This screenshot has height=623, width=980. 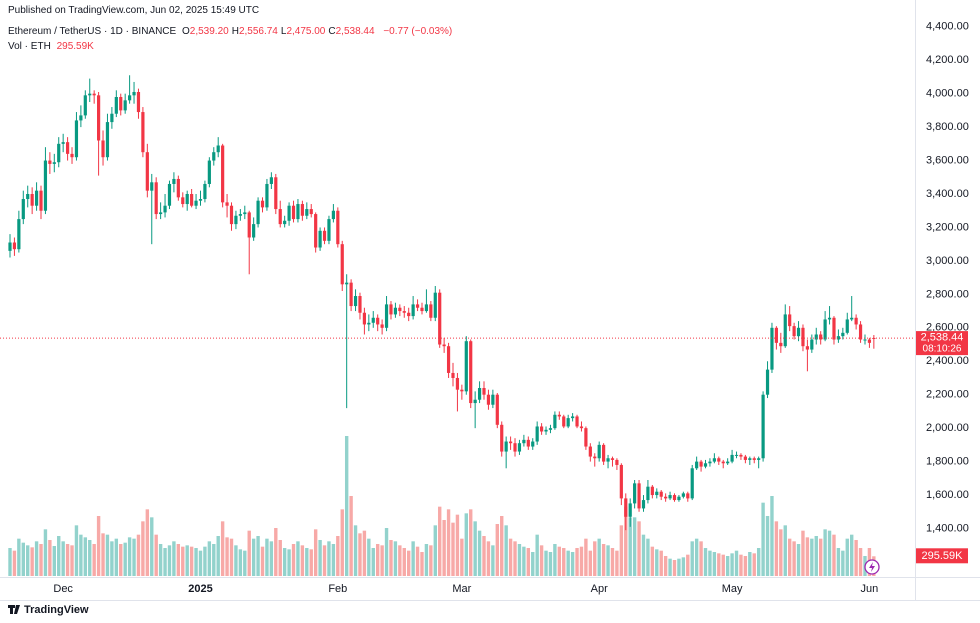 What do you see at coordinates (872, 567) in the screenshot?
I see `alert-bolt` at bounding box center [872, 567].